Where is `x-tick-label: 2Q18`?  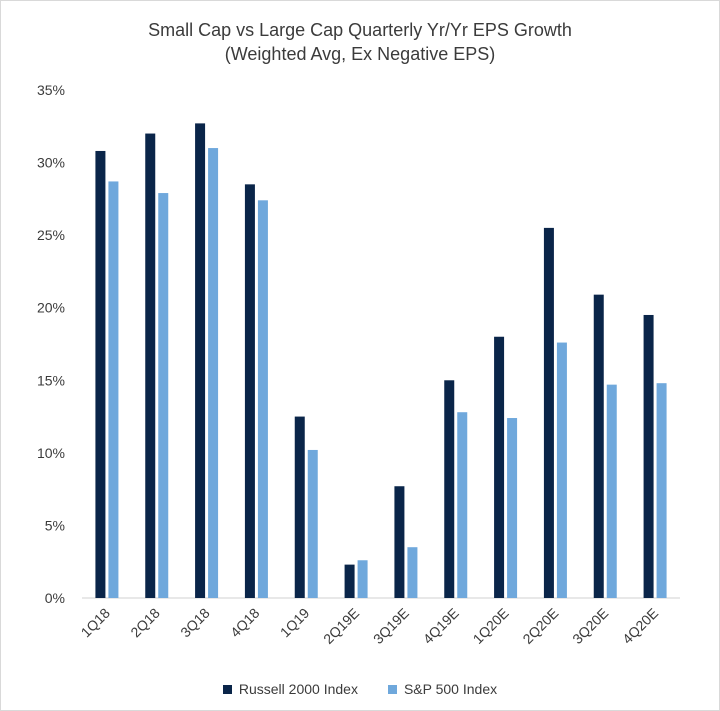 x-tick-label: 2Q18 is located at coordinates (145, 623).